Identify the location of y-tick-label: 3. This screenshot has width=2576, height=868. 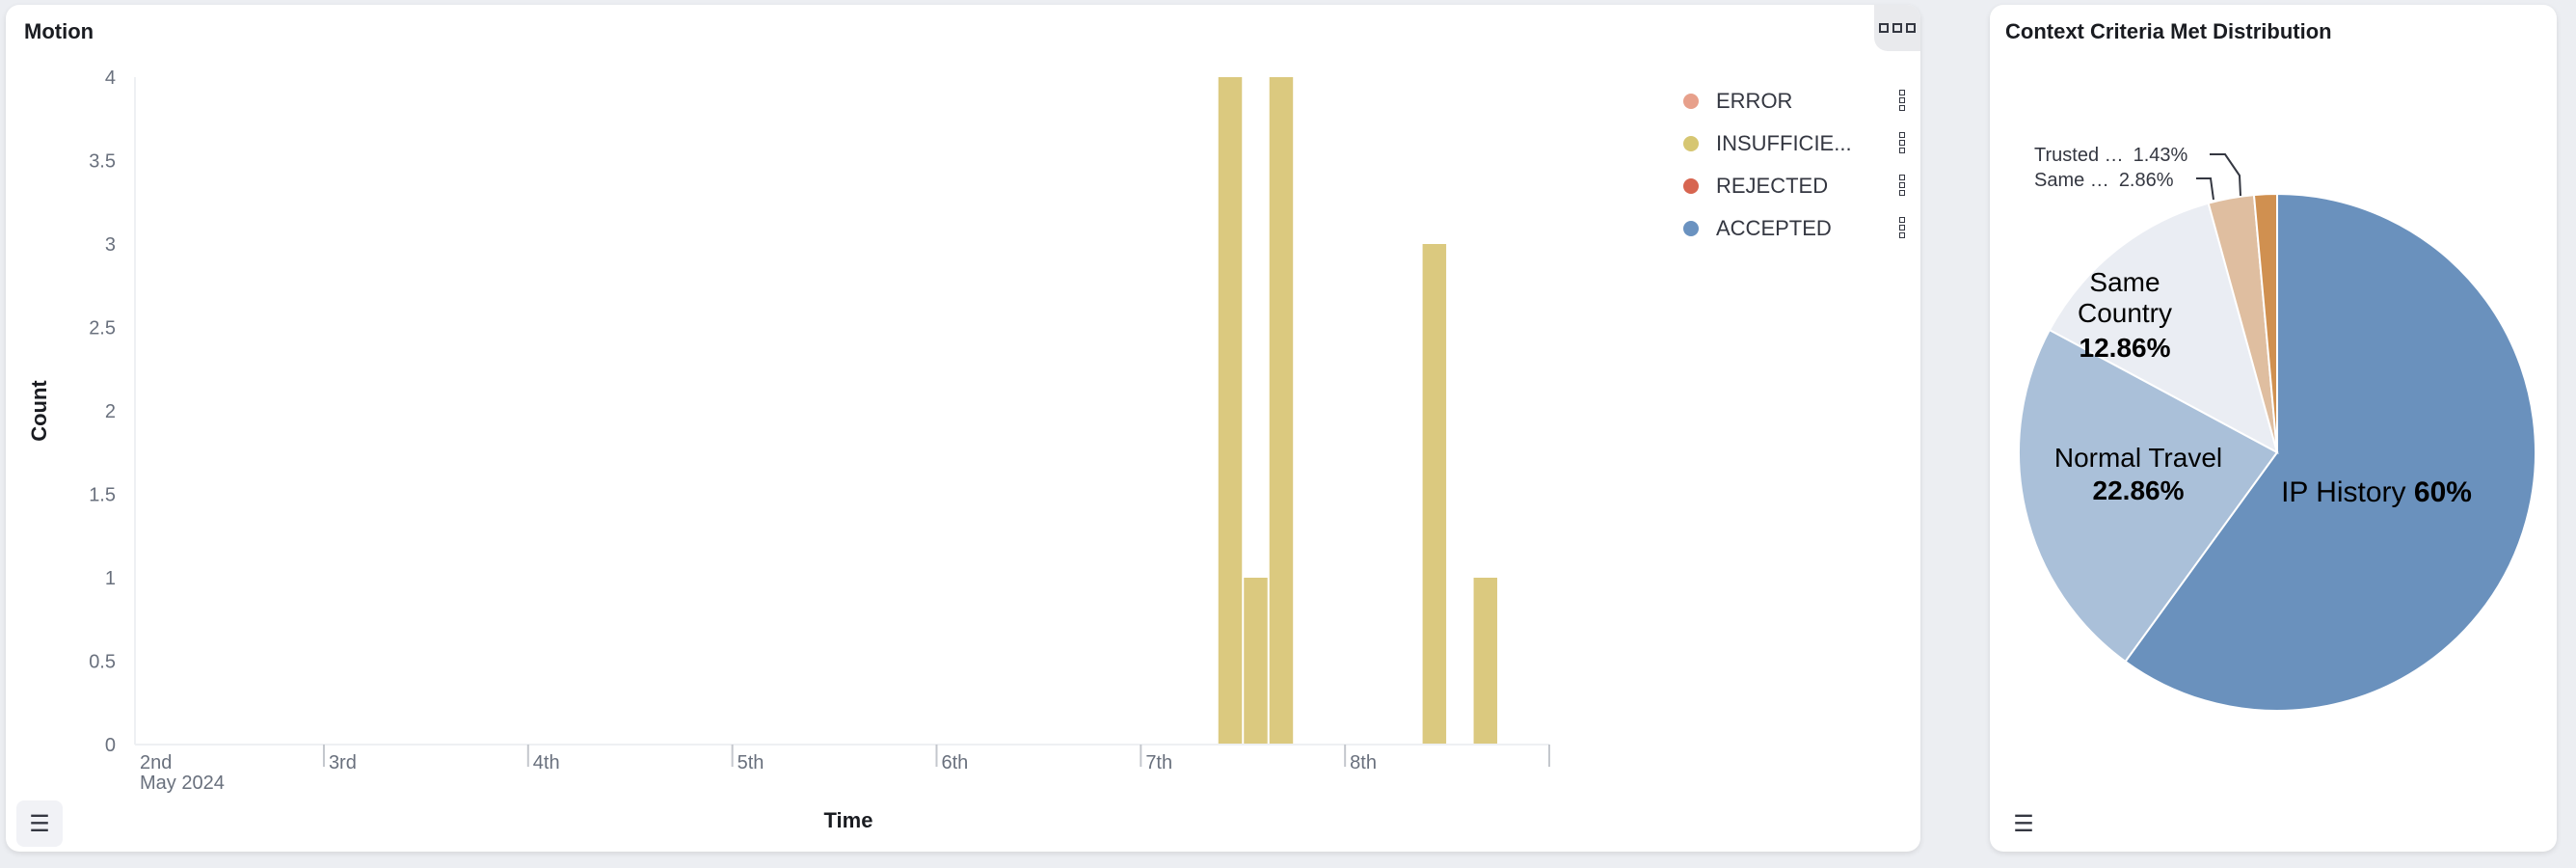
(111, 245).